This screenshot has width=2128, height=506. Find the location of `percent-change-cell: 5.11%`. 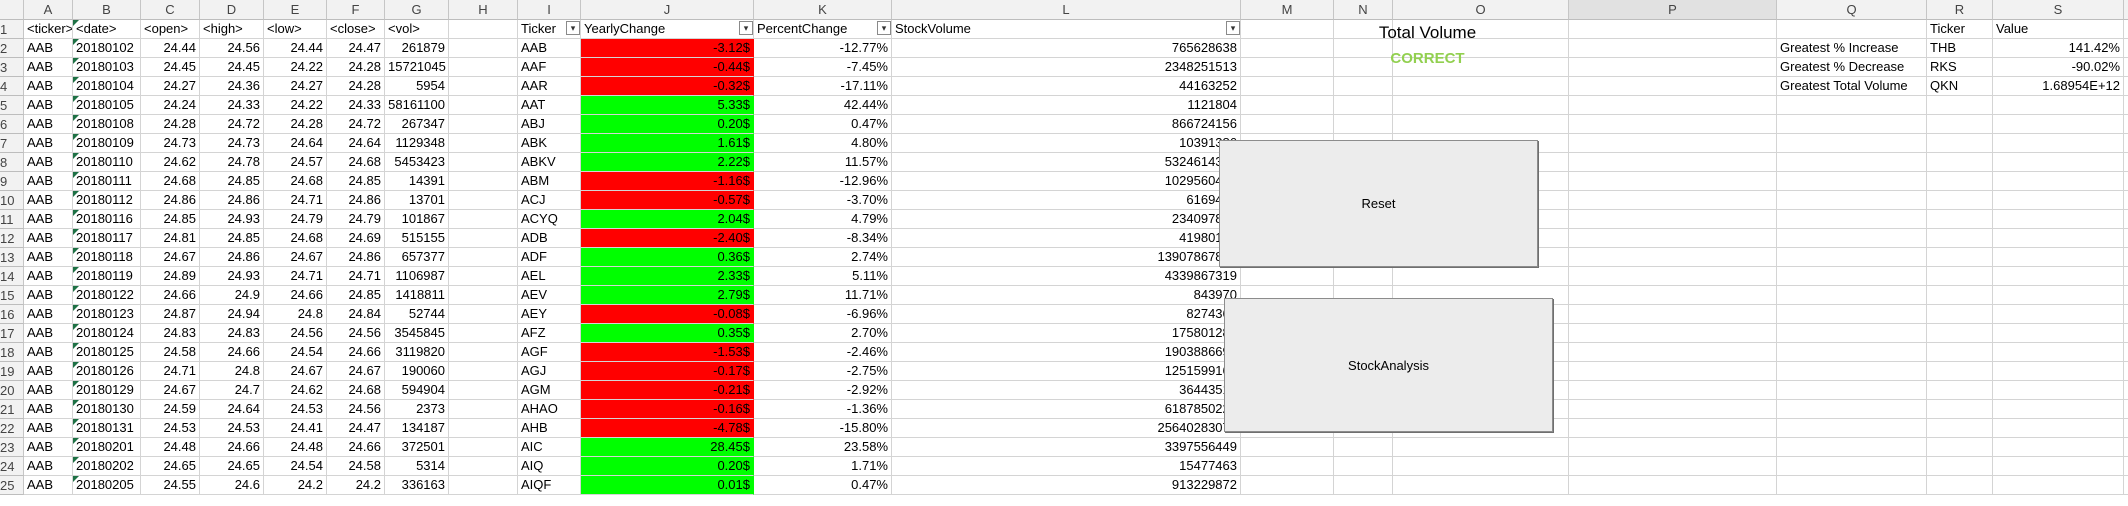

percent-change-cell: 5.11% is located at coordinates (823, 276).